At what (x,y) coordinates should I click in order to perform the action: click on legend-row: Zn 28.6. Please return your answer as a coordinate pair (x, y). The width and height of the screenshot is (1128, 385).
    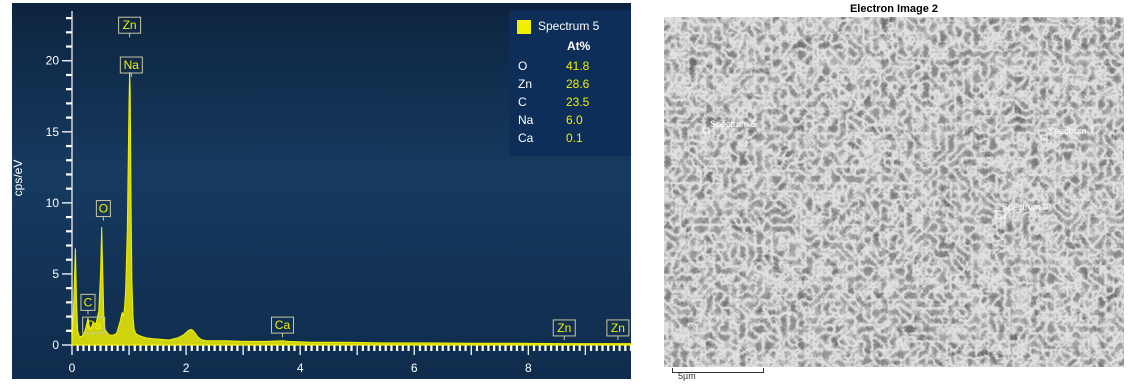
    Looking at the image, I should click on (553, 84).